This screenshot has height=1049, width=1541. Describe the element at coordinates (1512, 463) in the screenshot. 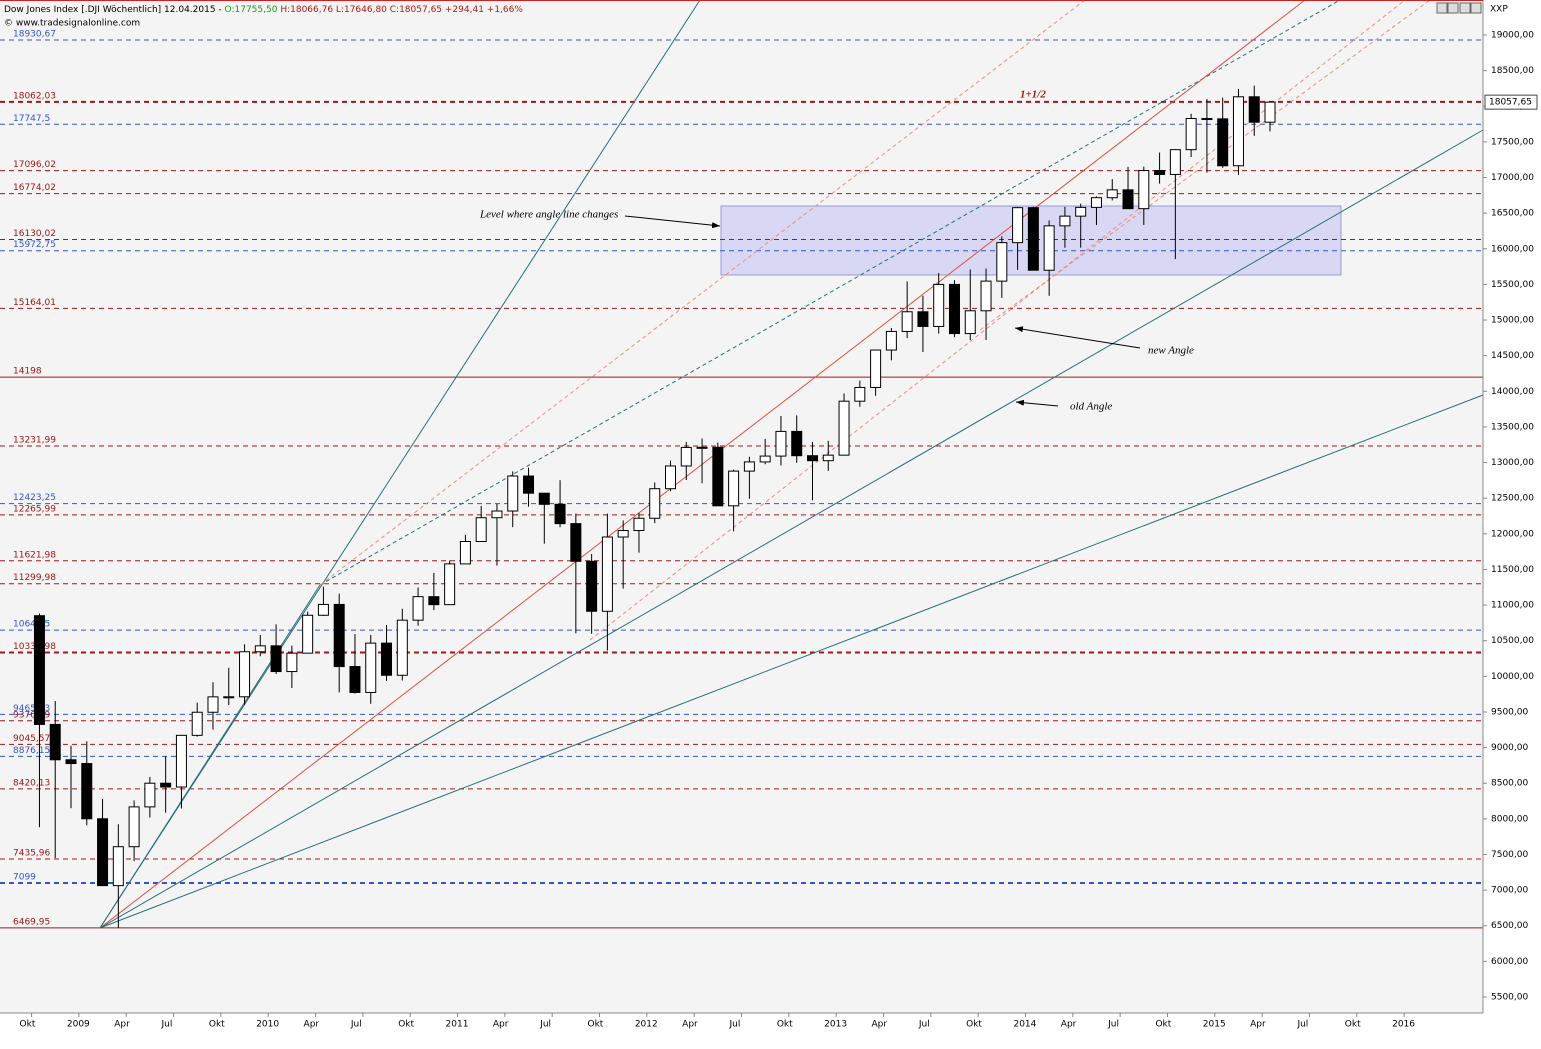

I see `y-tick-label: 13000,00` at that location.